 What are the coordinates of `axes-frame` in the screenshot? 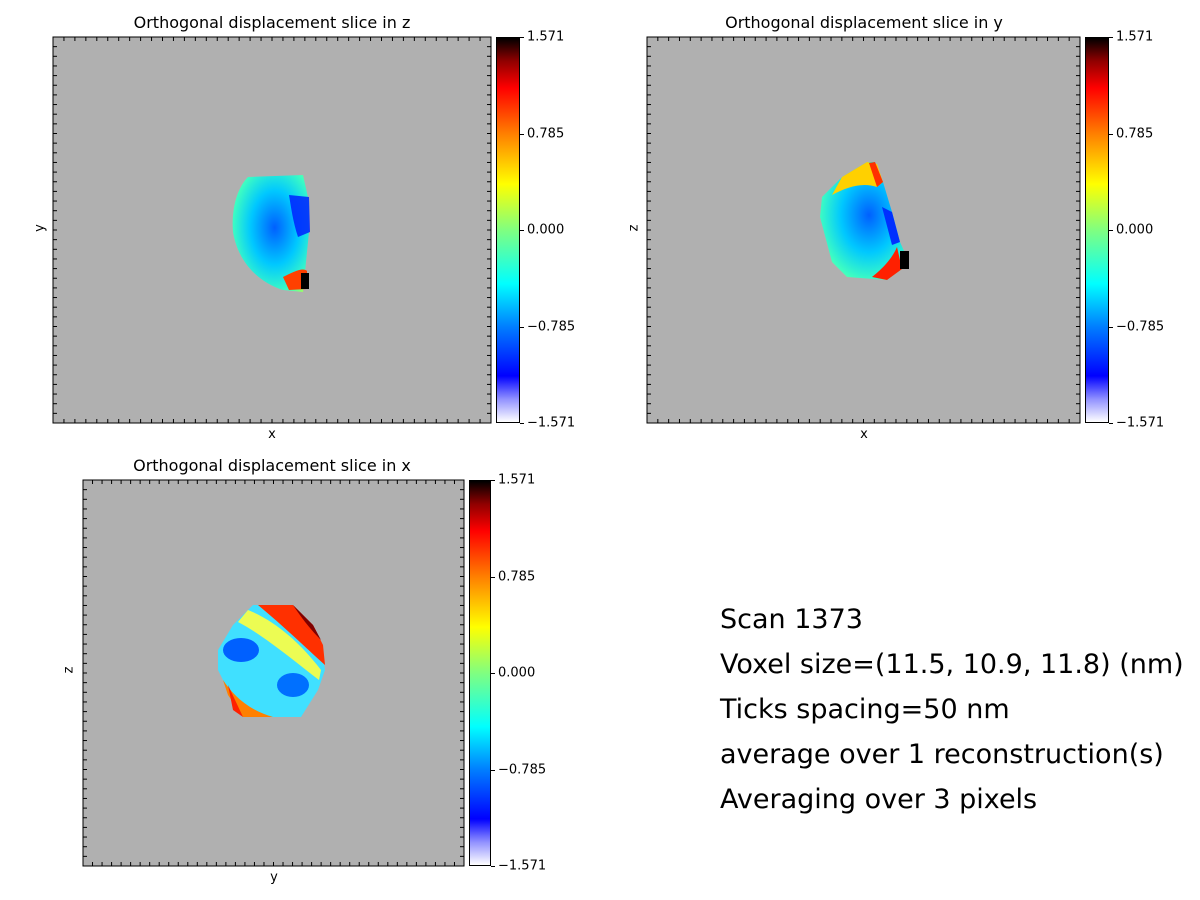 It's located at (273, 673).